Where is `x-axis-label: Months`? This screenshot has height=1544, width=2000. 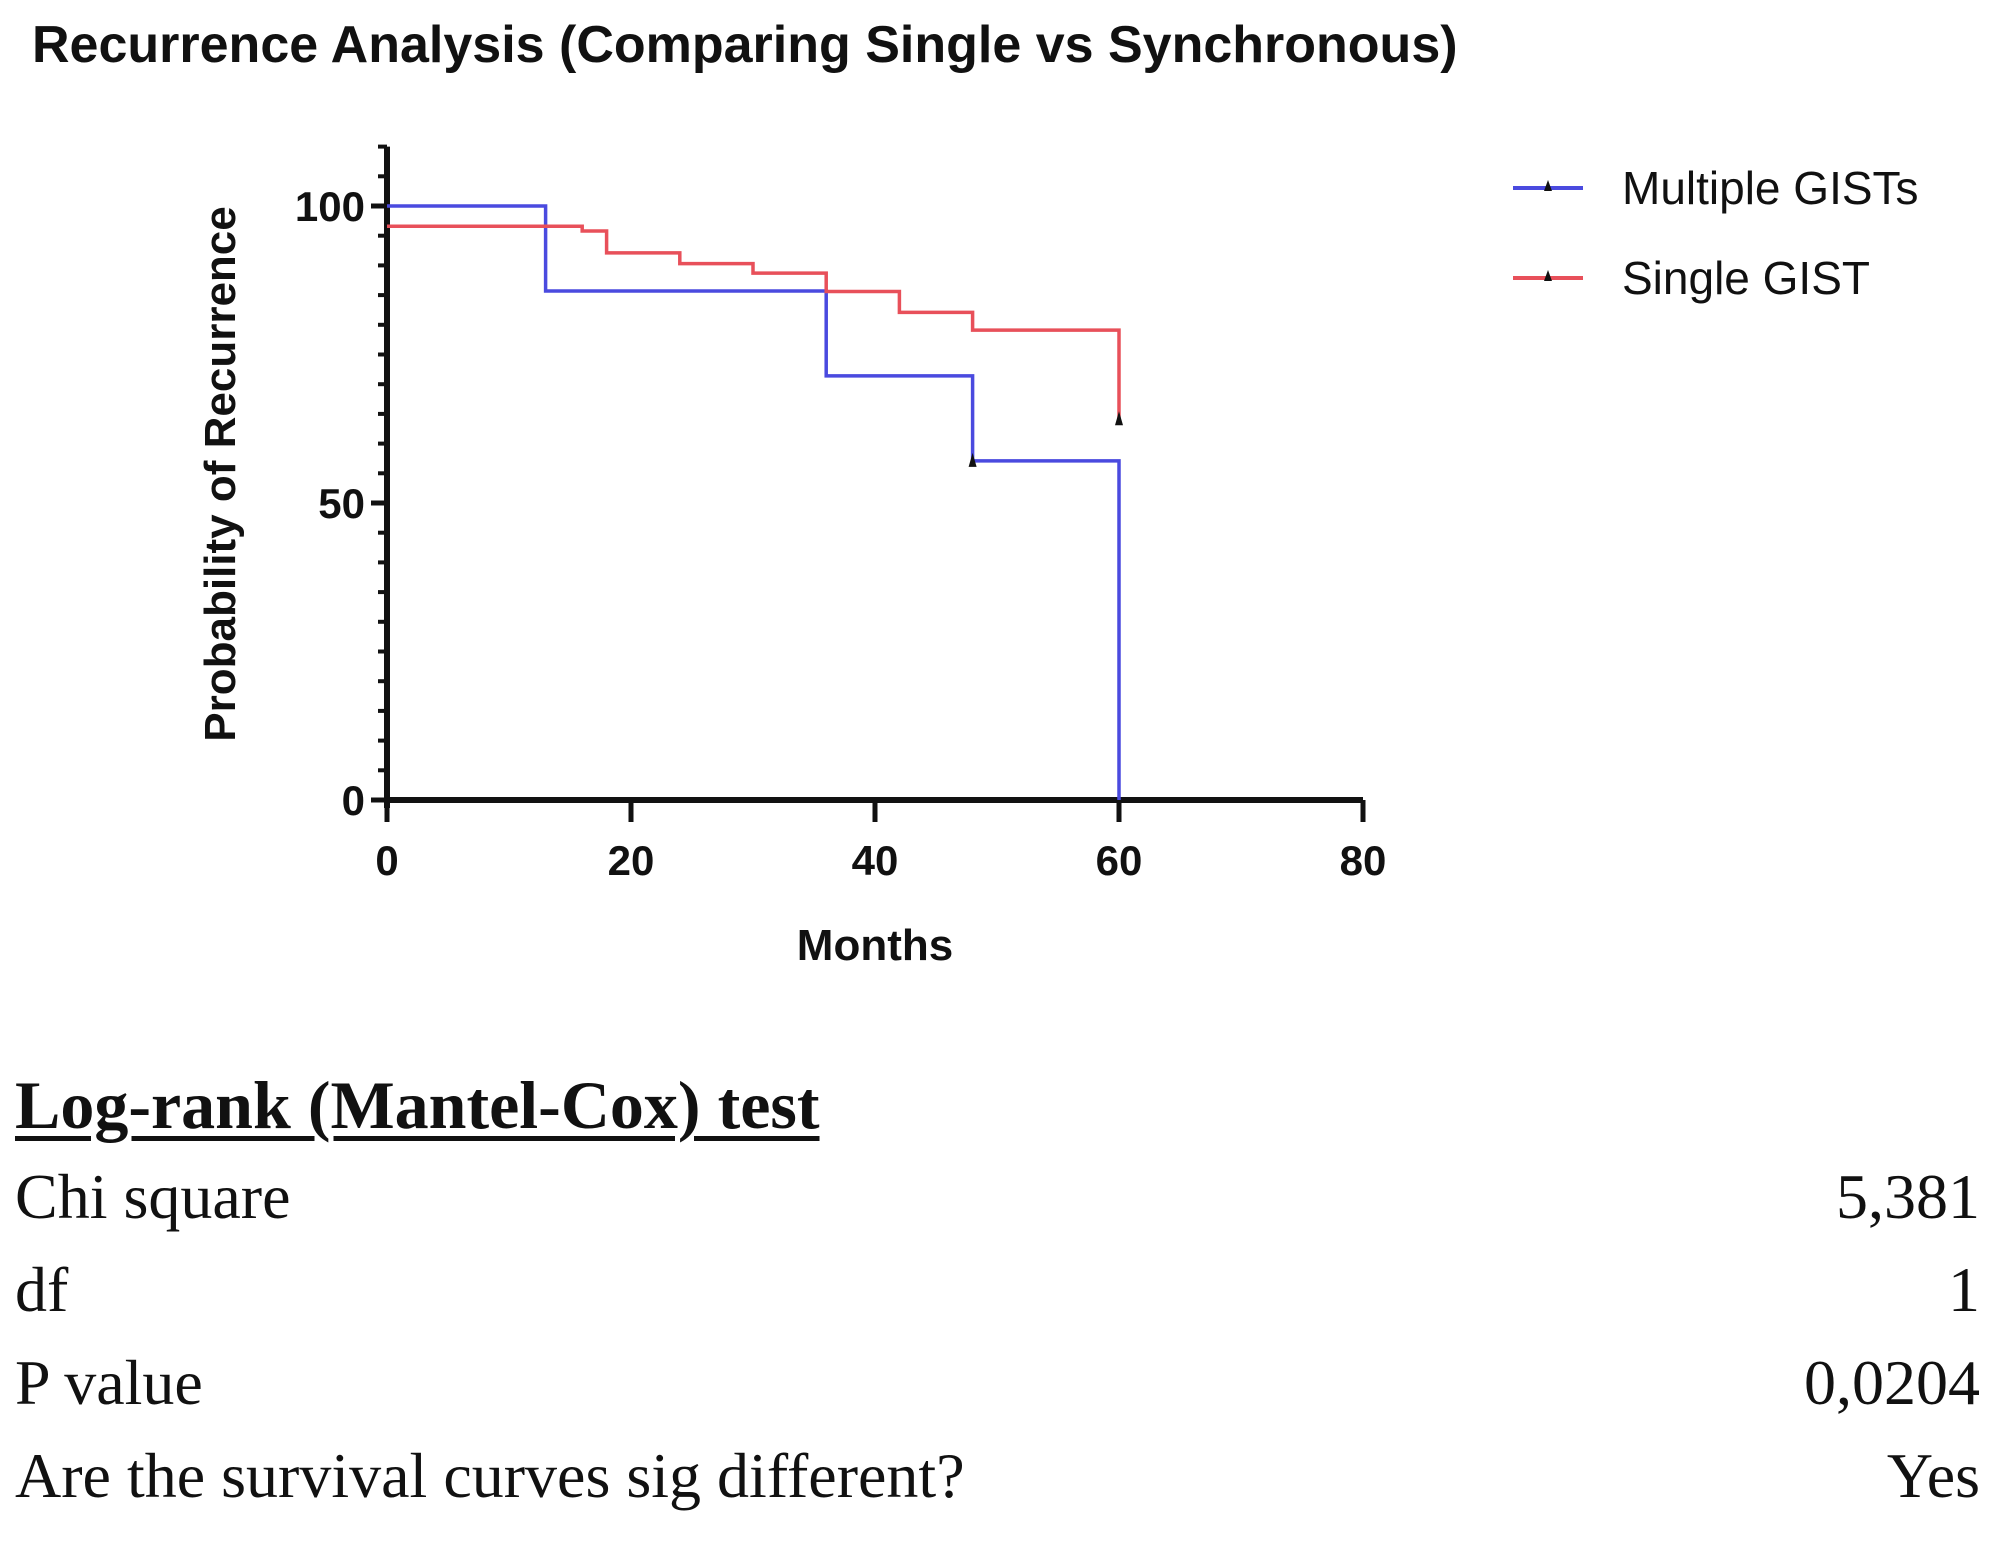
x-axis-label: Months is located at coordinates (875, 945).